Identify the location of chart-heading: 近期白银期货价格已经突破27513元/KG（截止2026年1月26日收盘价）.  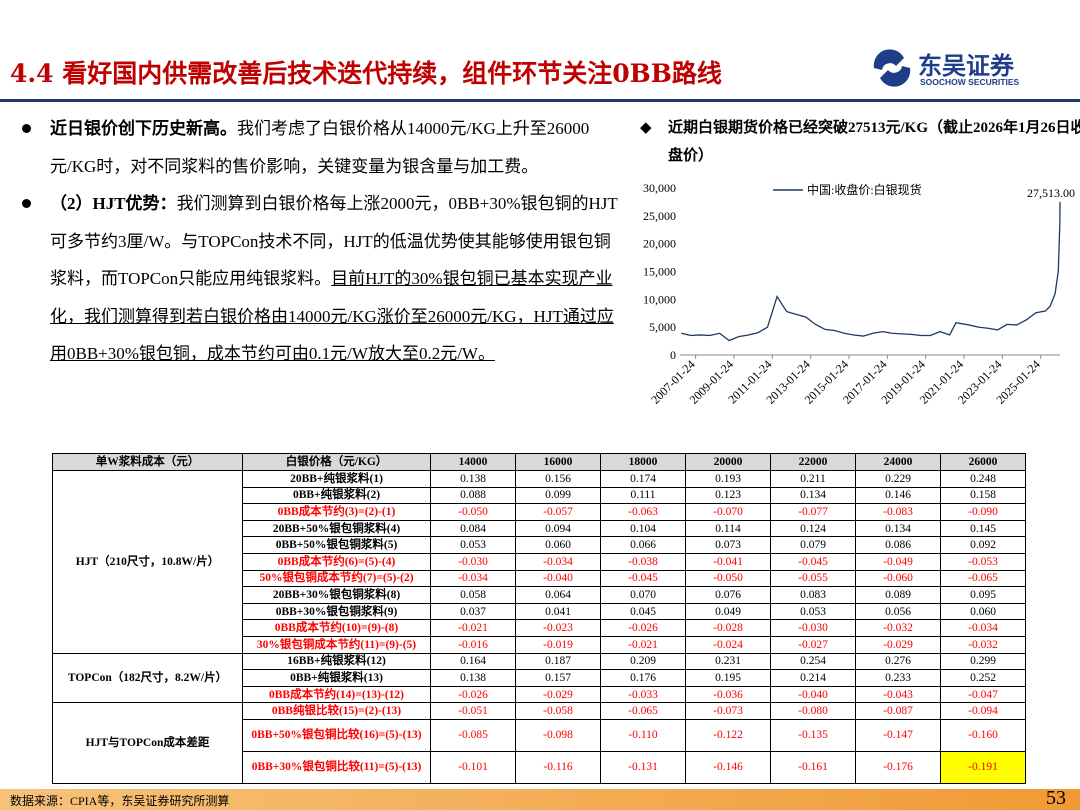
(860, 142).